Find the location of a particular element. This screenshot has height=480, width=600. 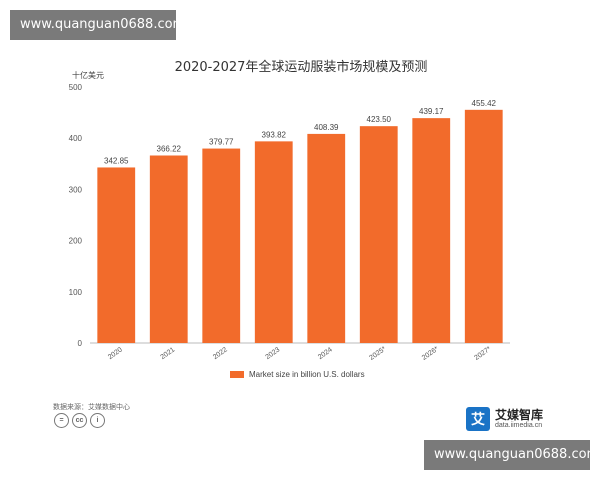

bar-2024 is located at coordinates (326, 238).